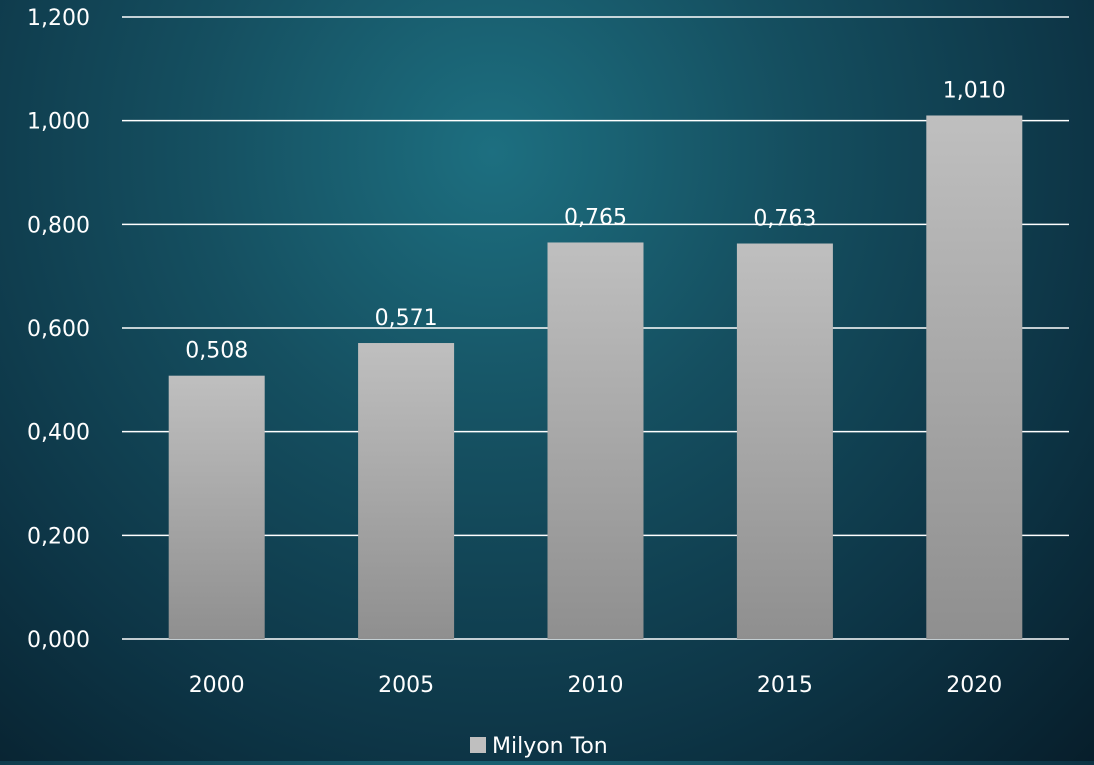 Image resolution: width=1094 pixels, height=765 pixels. Describe the element at coordinates (406, 685) in the screenshot. I see `x-tick-label: 2005` at that location.